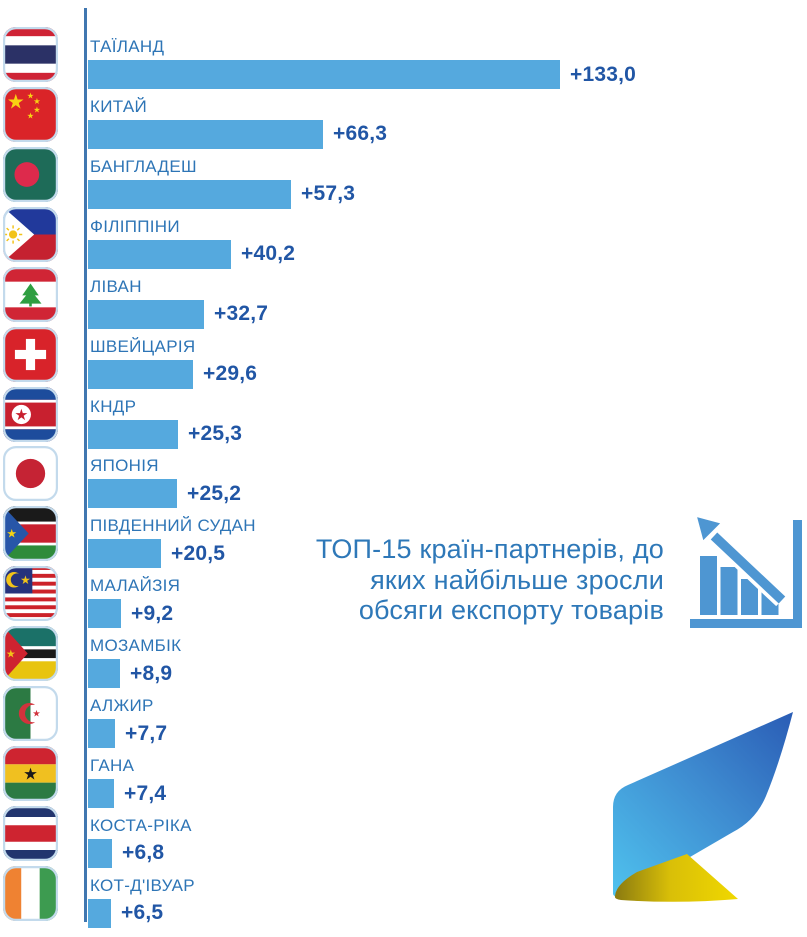  I want to click on value-label: +66,3, so click(360, 134).